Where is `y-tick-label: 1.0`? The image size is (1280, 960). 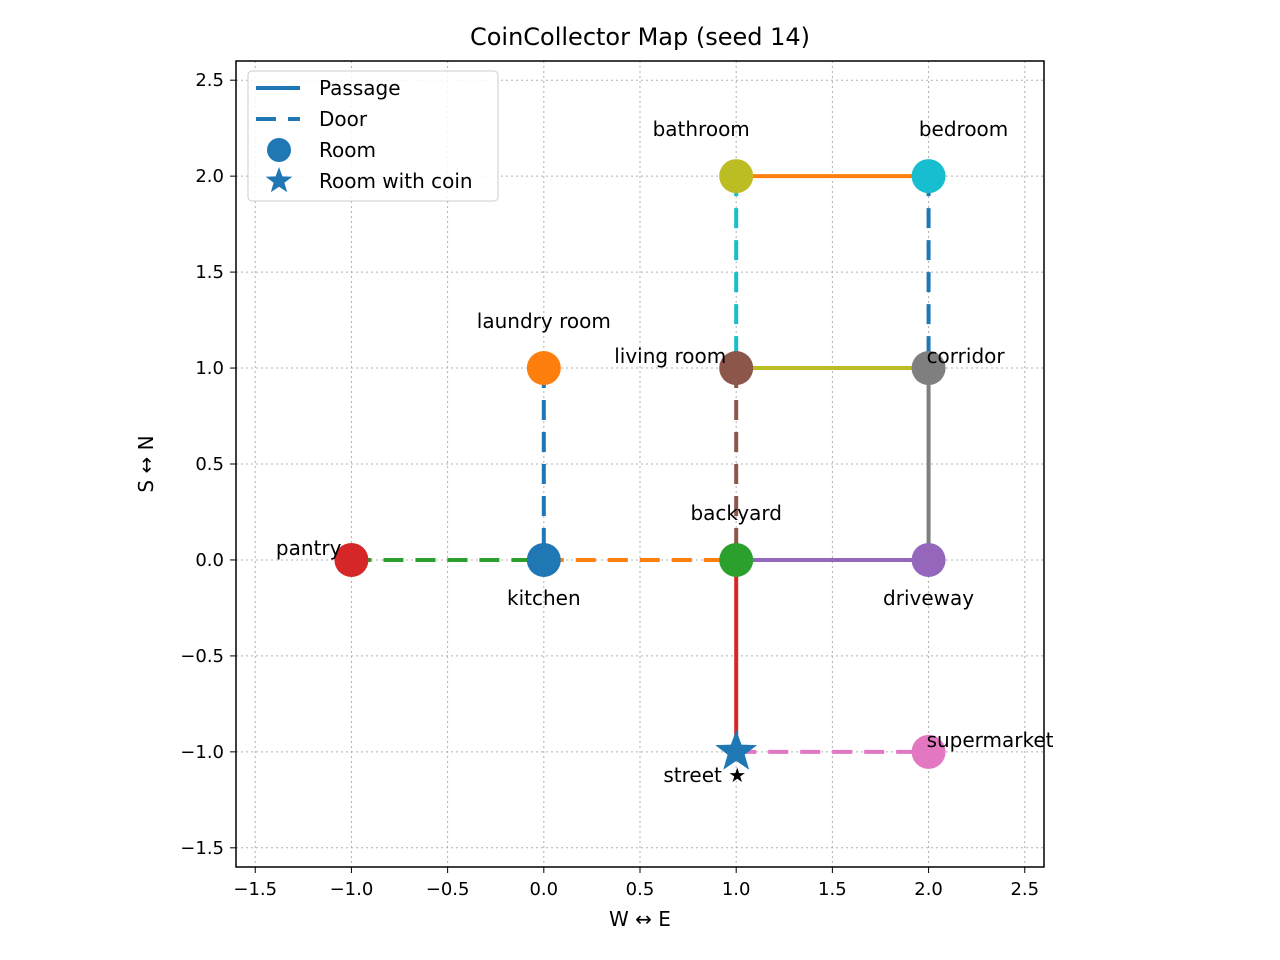 y-tick-label: 1.0 is located at coordinates (209, 368).